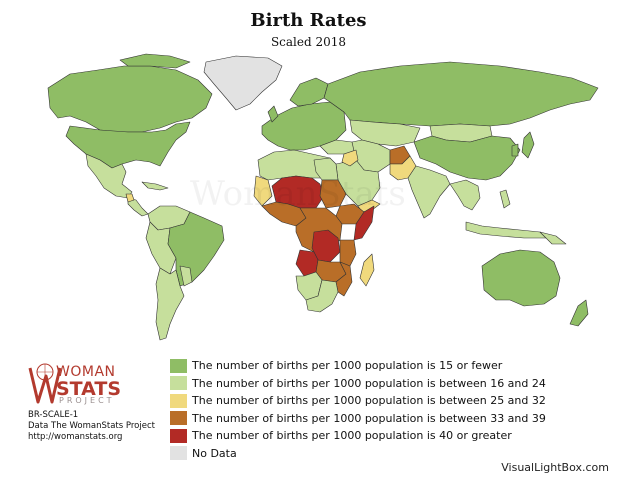  Describe the element at coordinates (465, 195) in the screenshot. I see `region-southeast-asia` at that location.